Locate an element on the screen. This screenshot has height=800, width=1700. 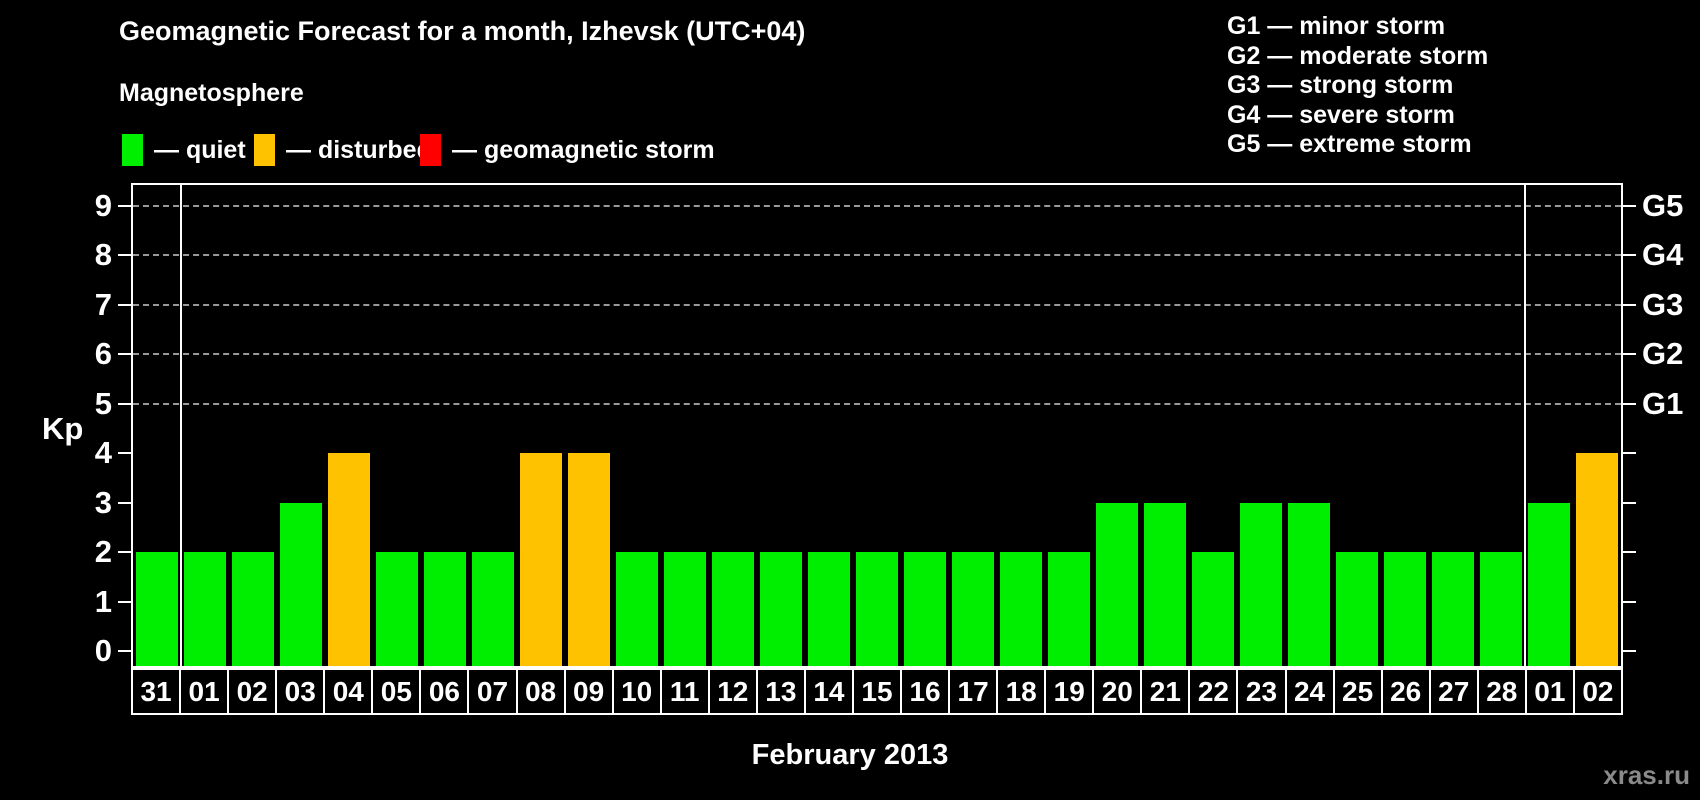
x-axis-day-label: 10 is located at coordinates (636, 691).